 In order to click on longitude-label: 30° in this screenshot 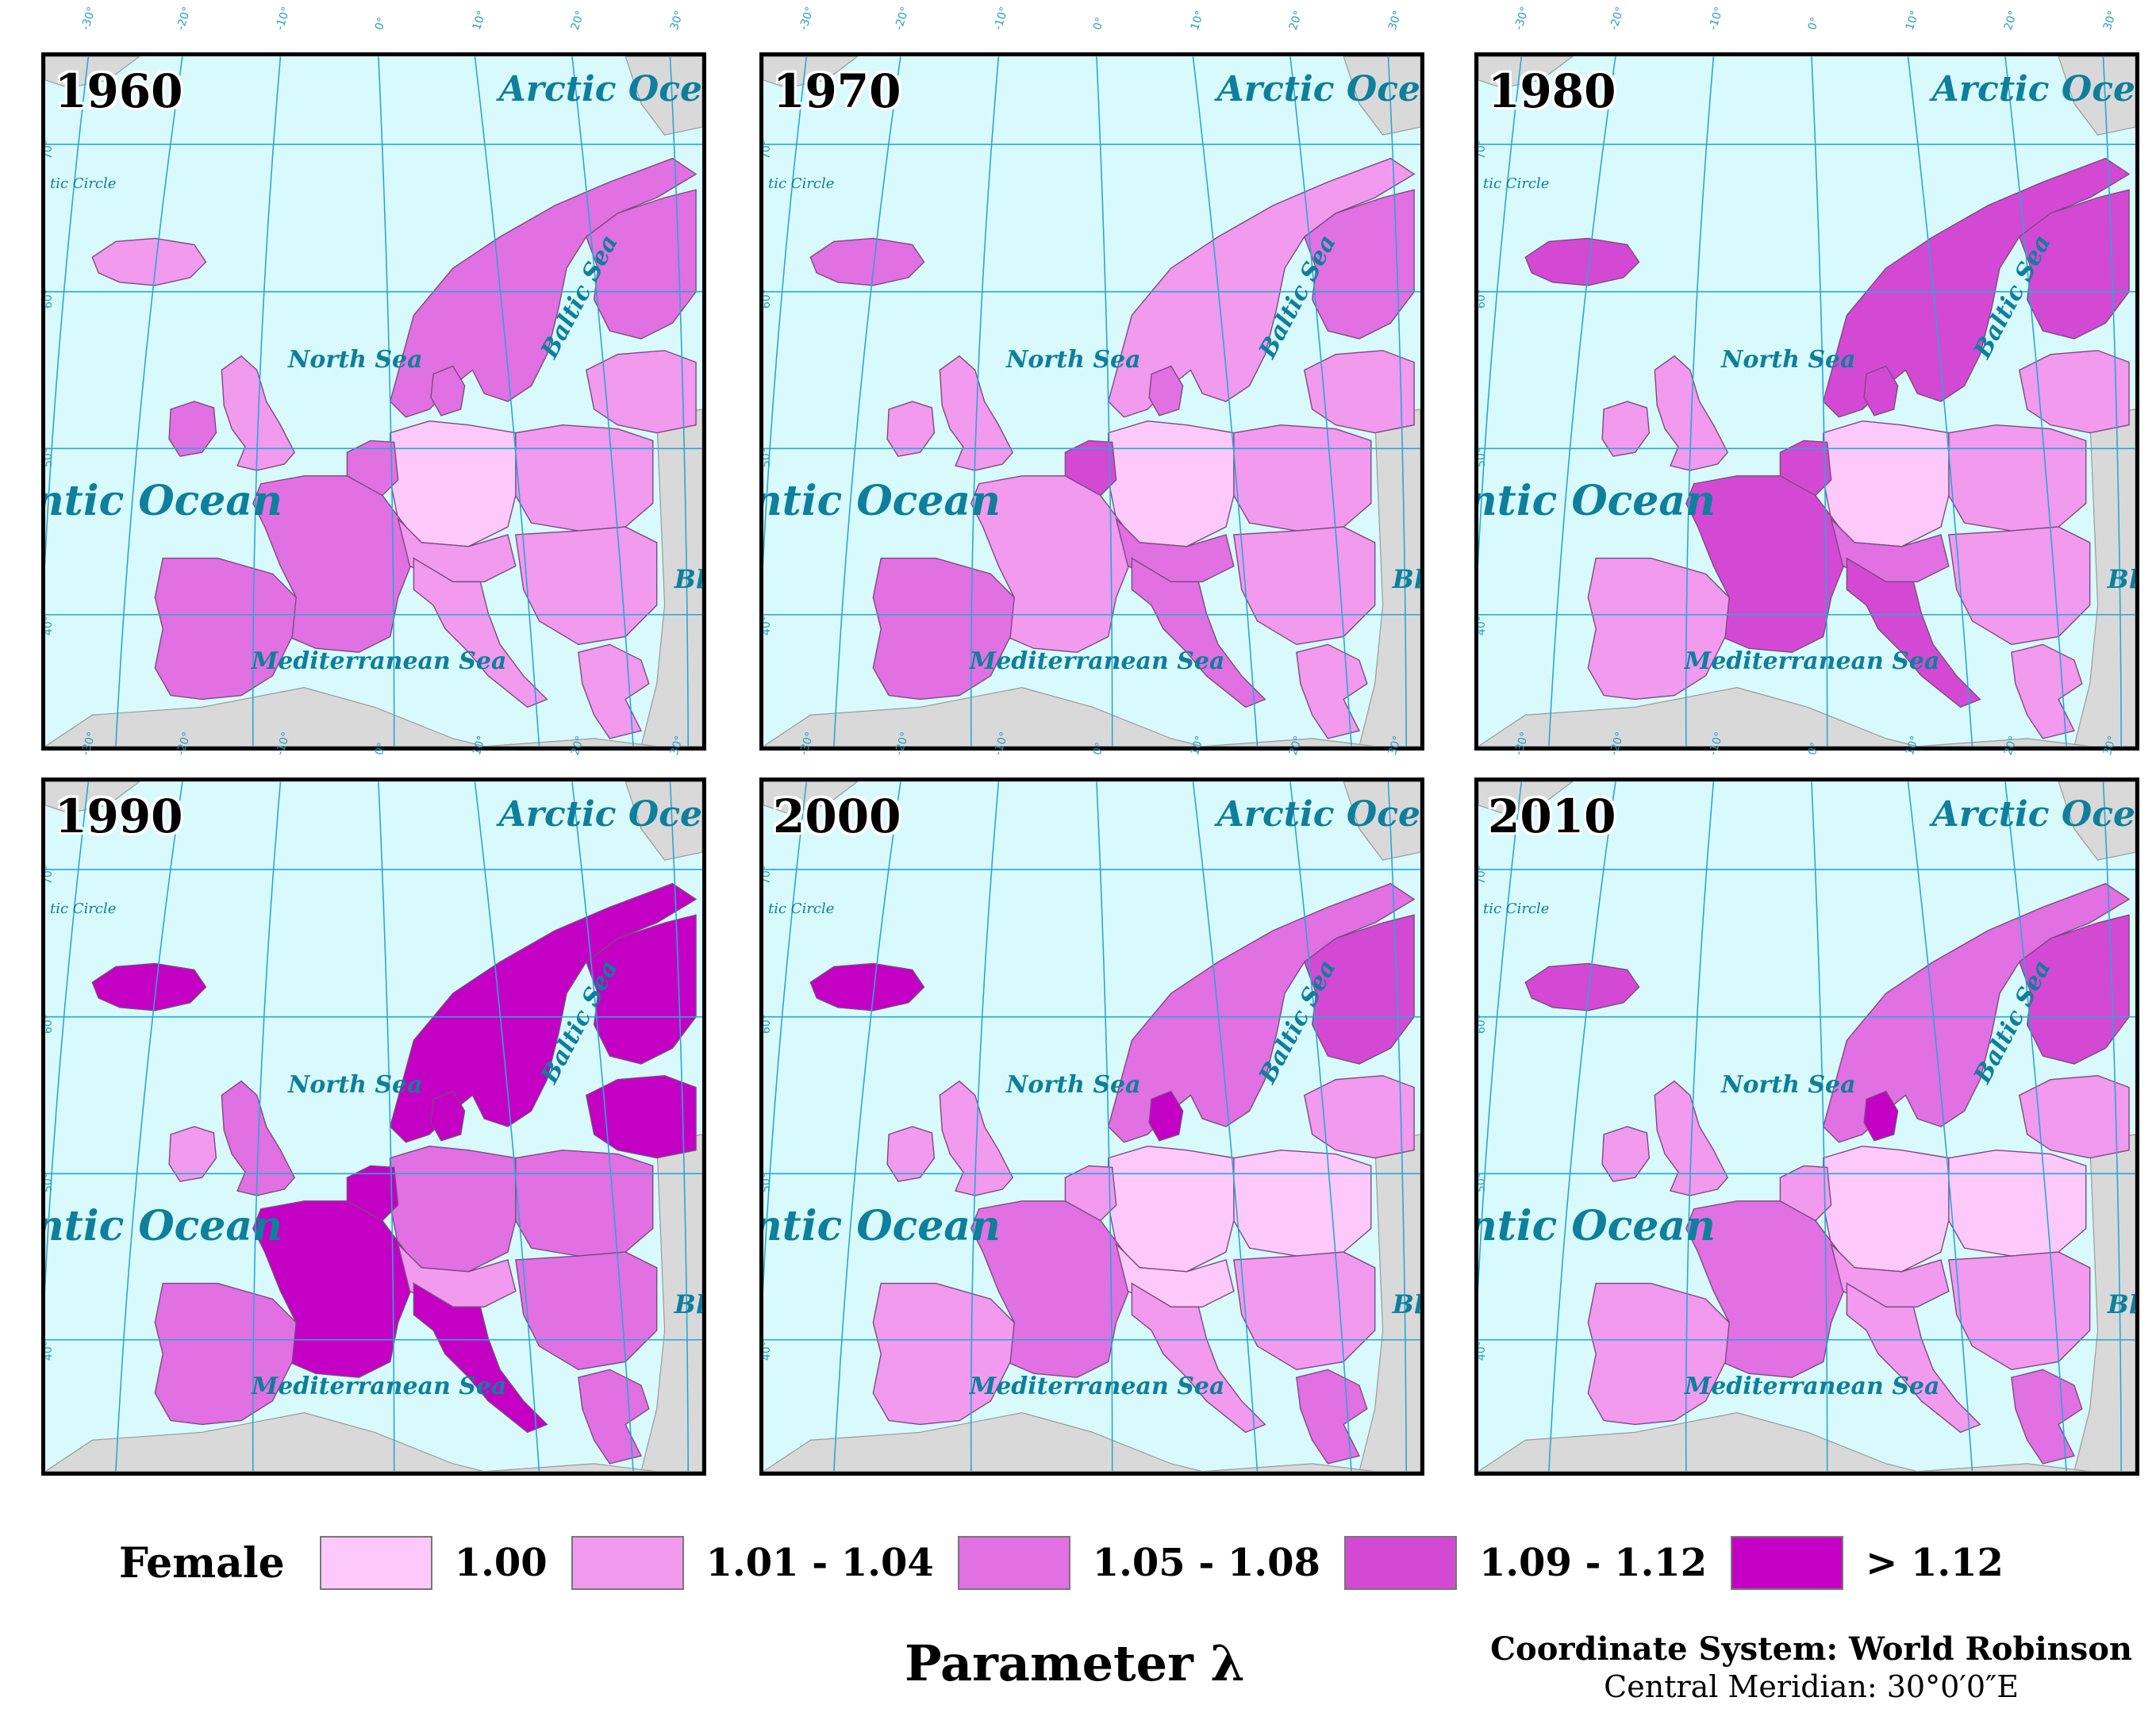, I will do `click(1395, 20)`.